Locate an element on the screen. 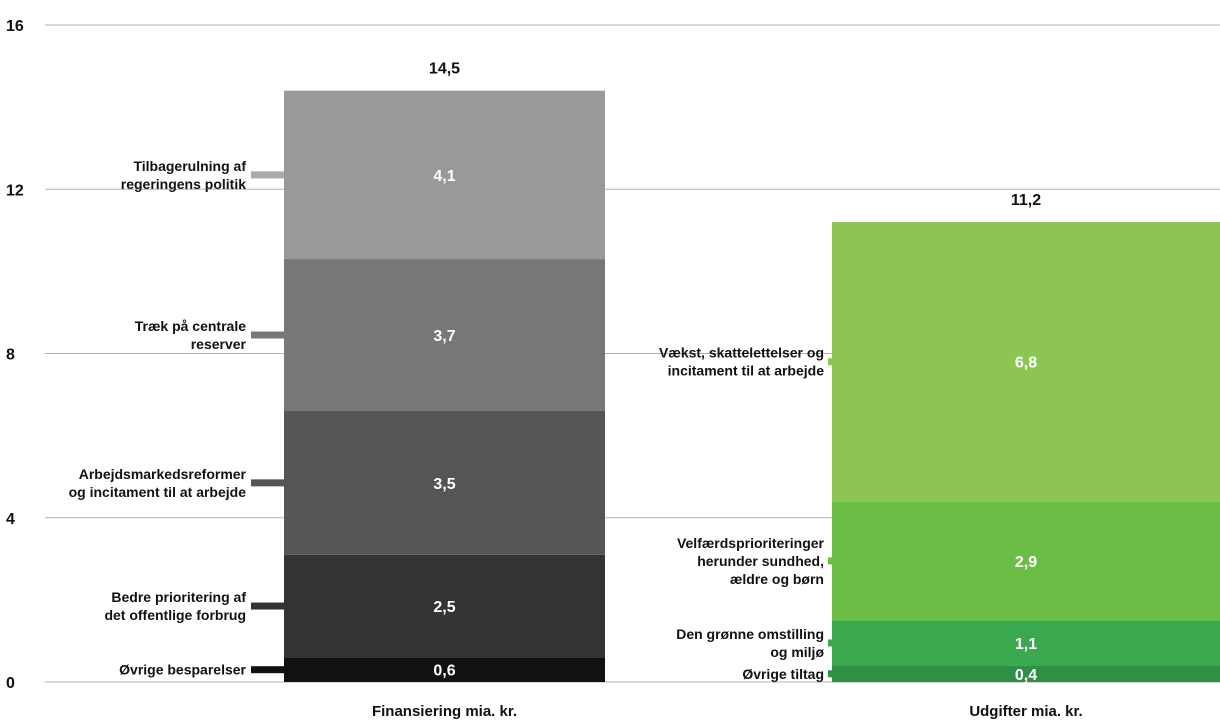 The width and height of the screenshot is (1220, 722). segment-name-line: Træk på centrale is located at coordinates (190, 326).